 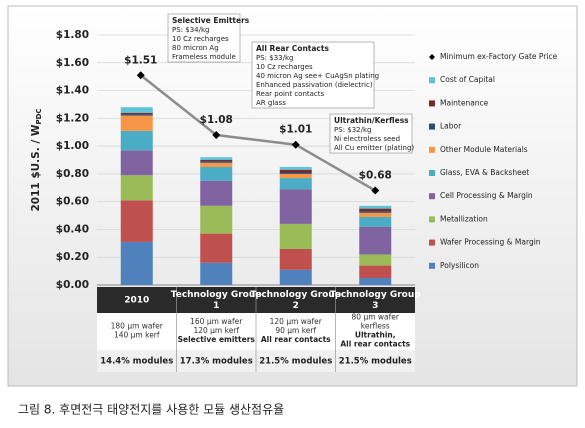 I want to click on y-tick-label: $0.40, so click(x=72, y=229).